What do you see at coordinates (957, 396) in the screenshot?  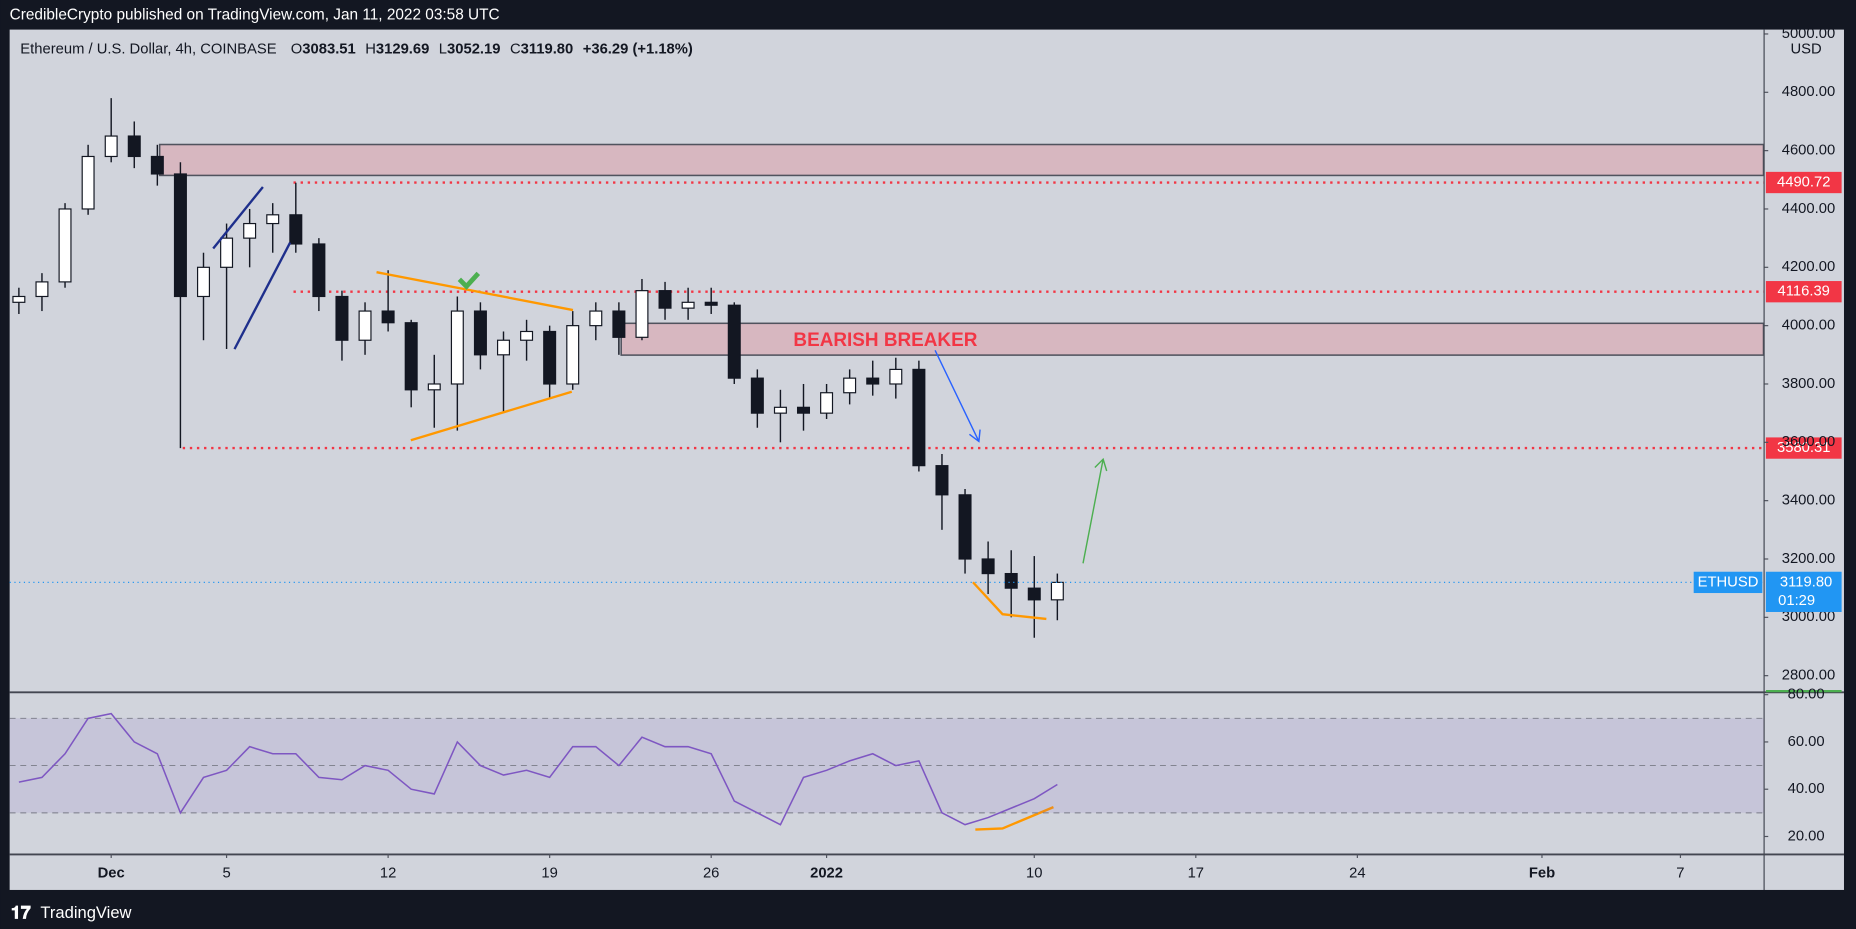 I see `arrow-down` at bounding box center [957, 396].